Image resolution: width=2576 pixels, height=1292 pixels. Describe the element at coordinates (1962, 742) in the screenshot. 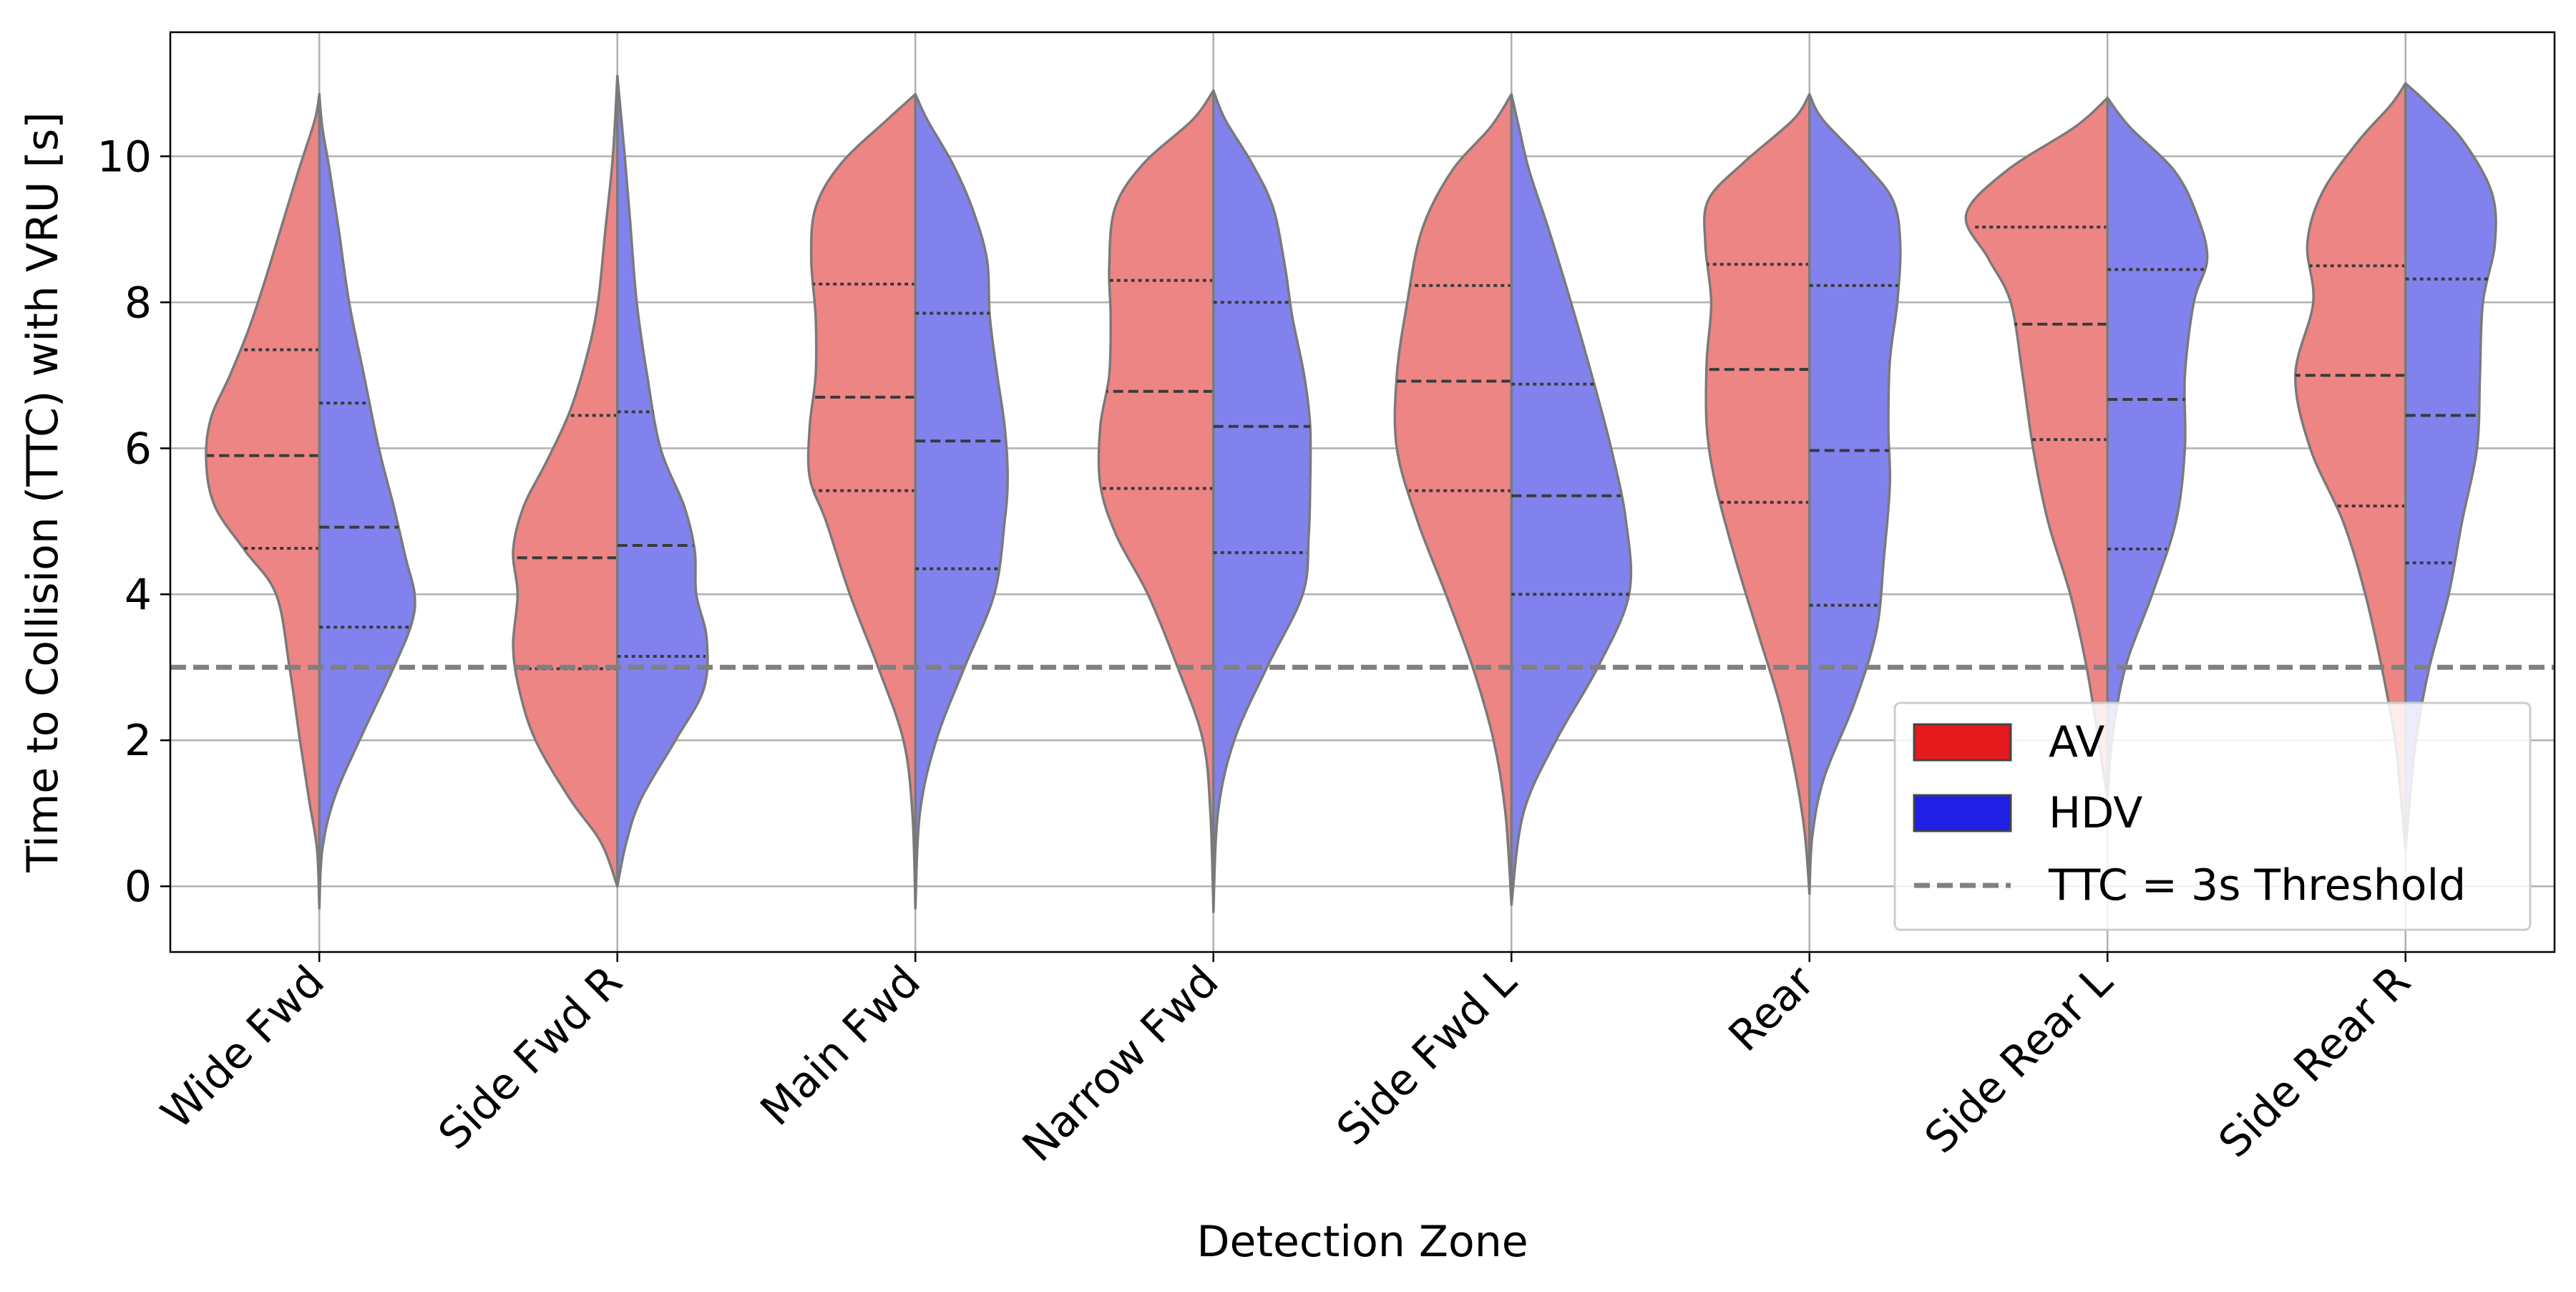

I see `legend-swatch-av` at that location.